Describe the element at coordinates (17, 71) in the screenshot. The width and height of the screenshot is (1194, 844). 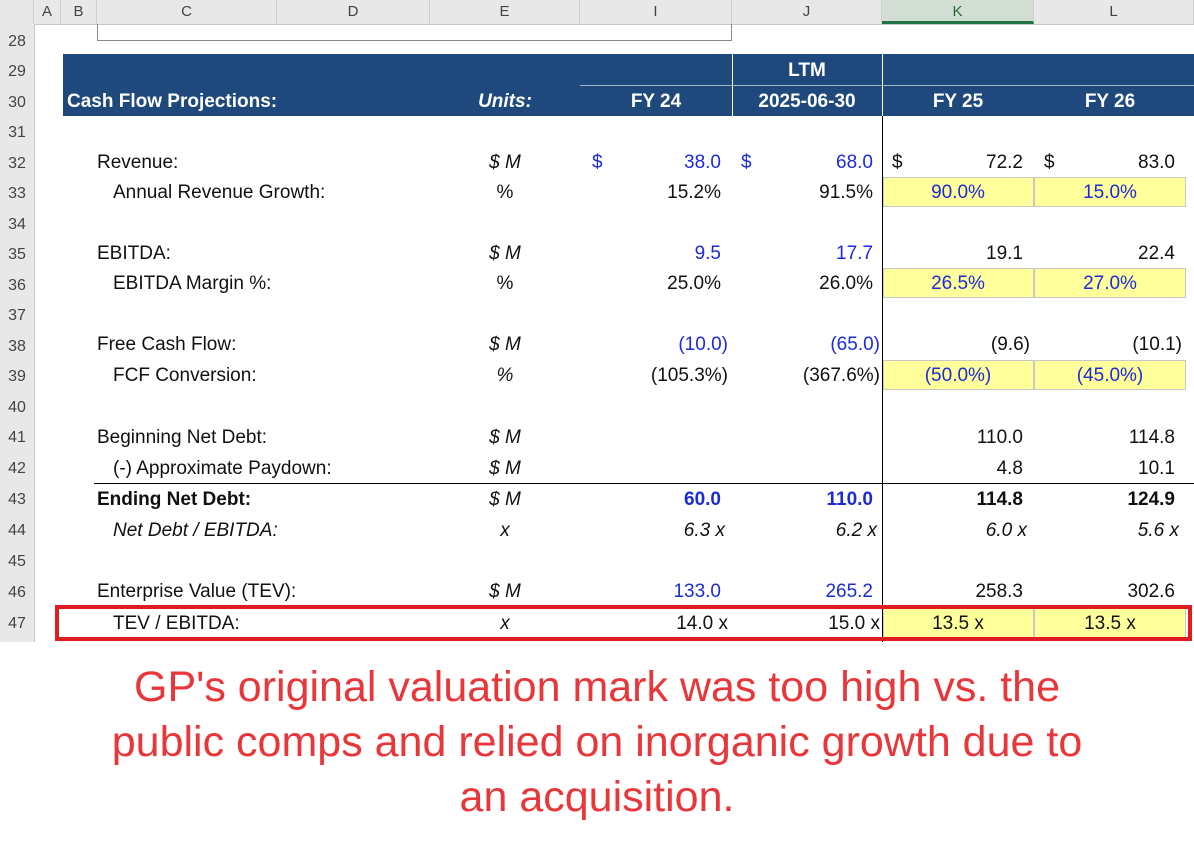
I see `row-header: 29` at that location.